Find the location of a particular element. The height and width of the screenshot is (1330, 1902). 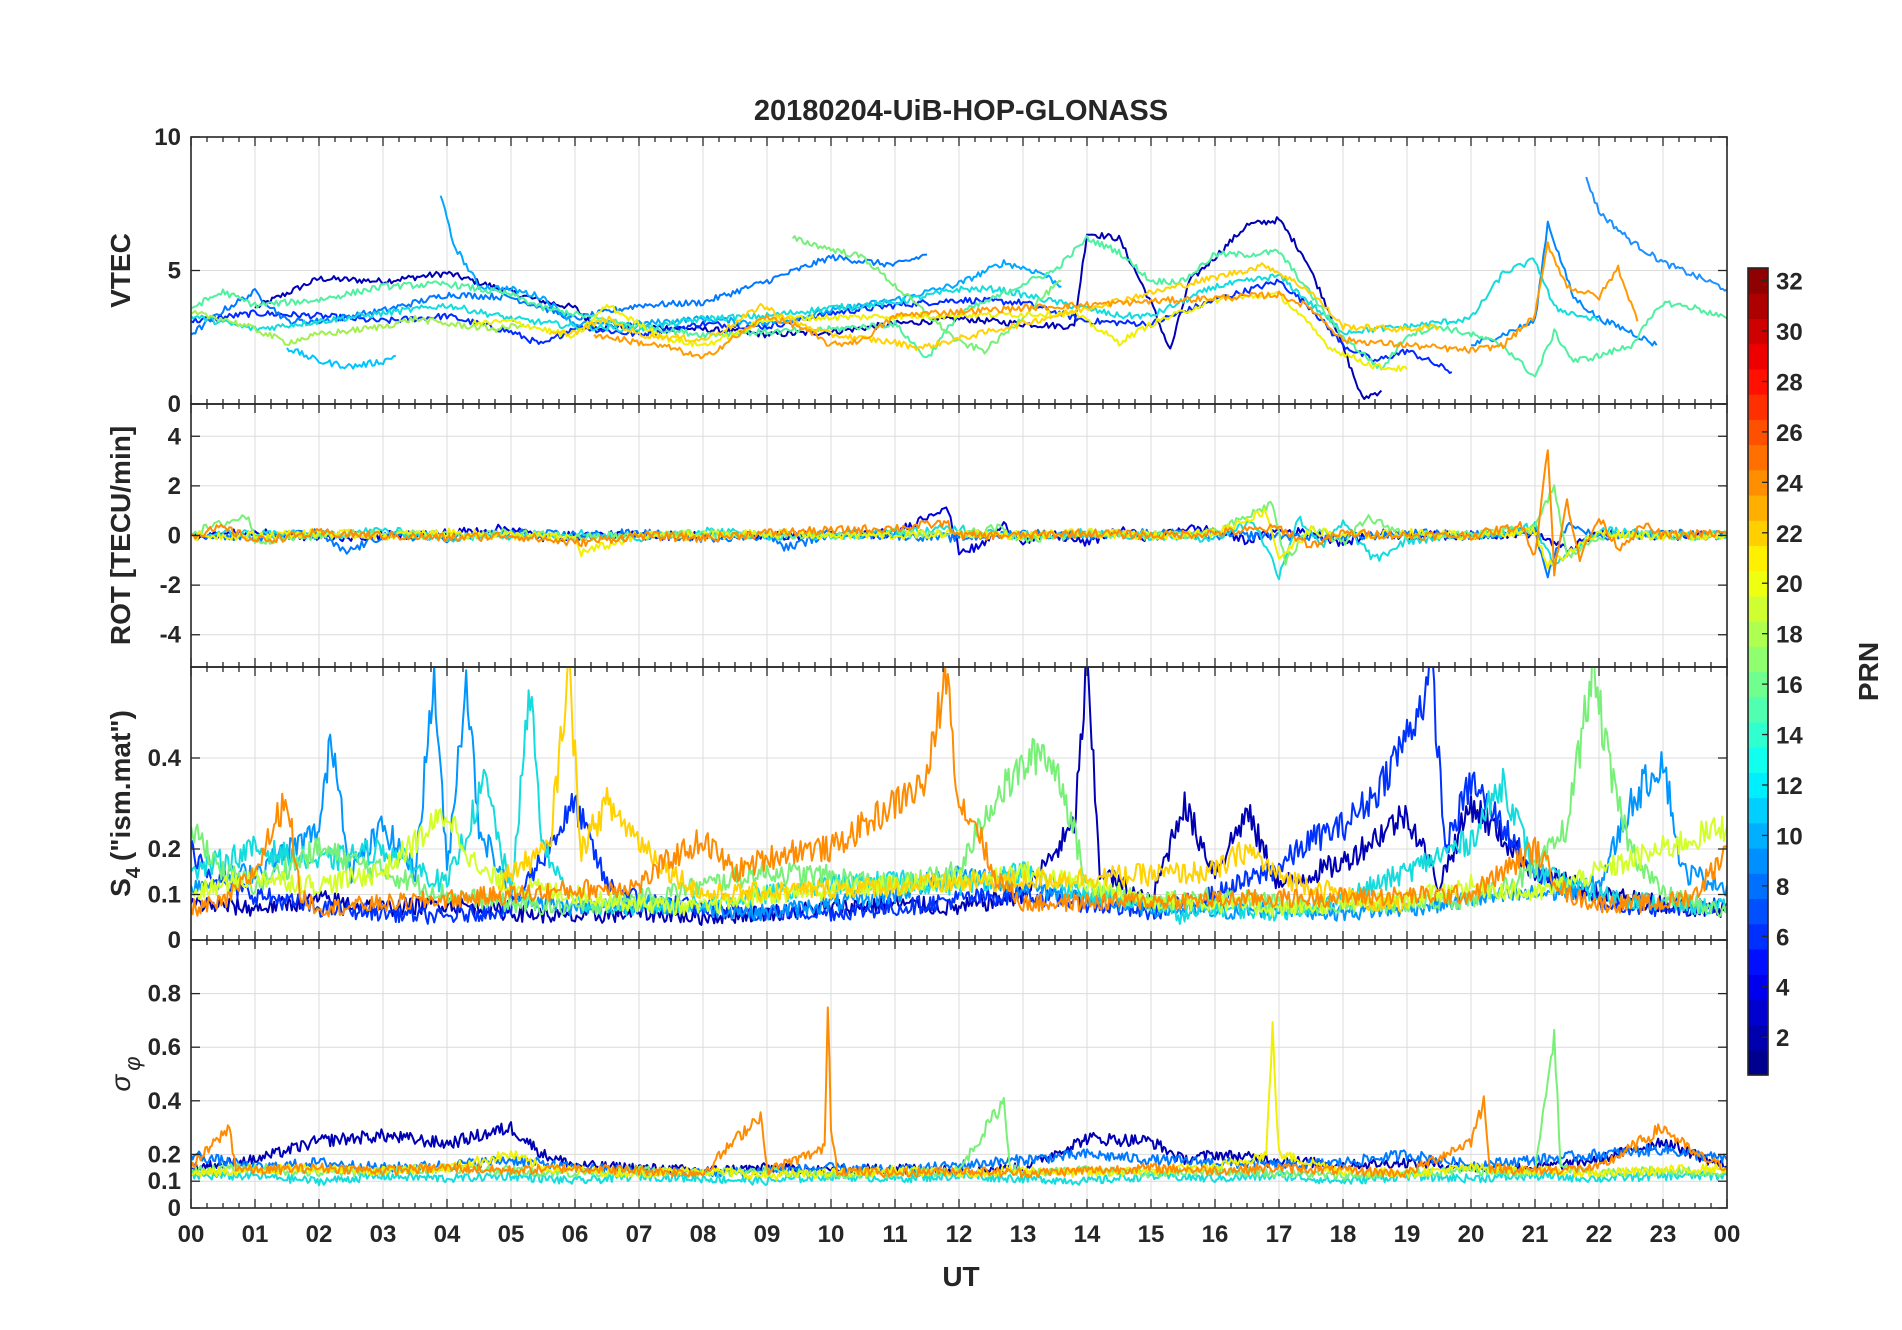

x-tick-label: 18 is located at coordinates (1343, 1234).